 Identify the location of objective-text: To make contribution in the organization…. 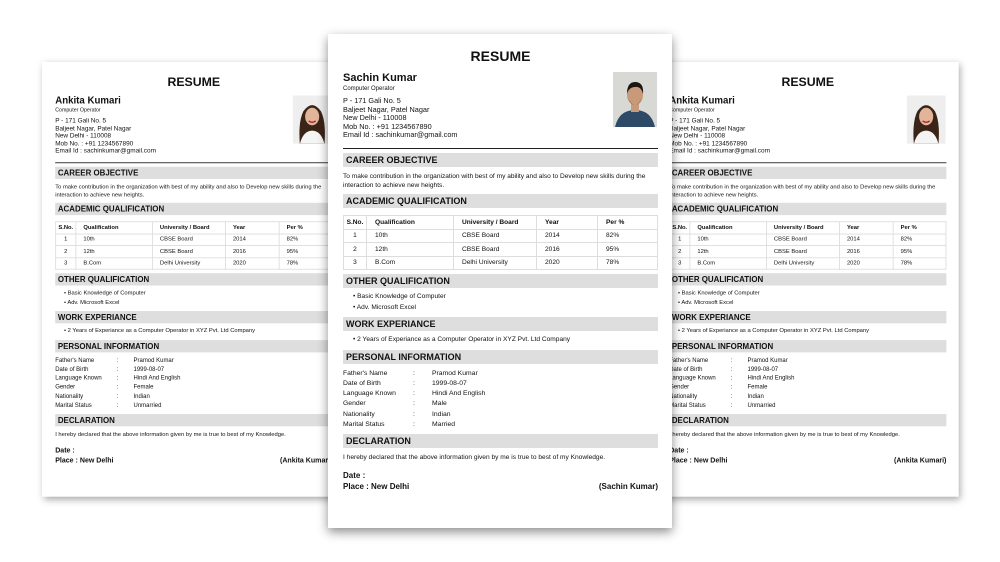
(494, 181).